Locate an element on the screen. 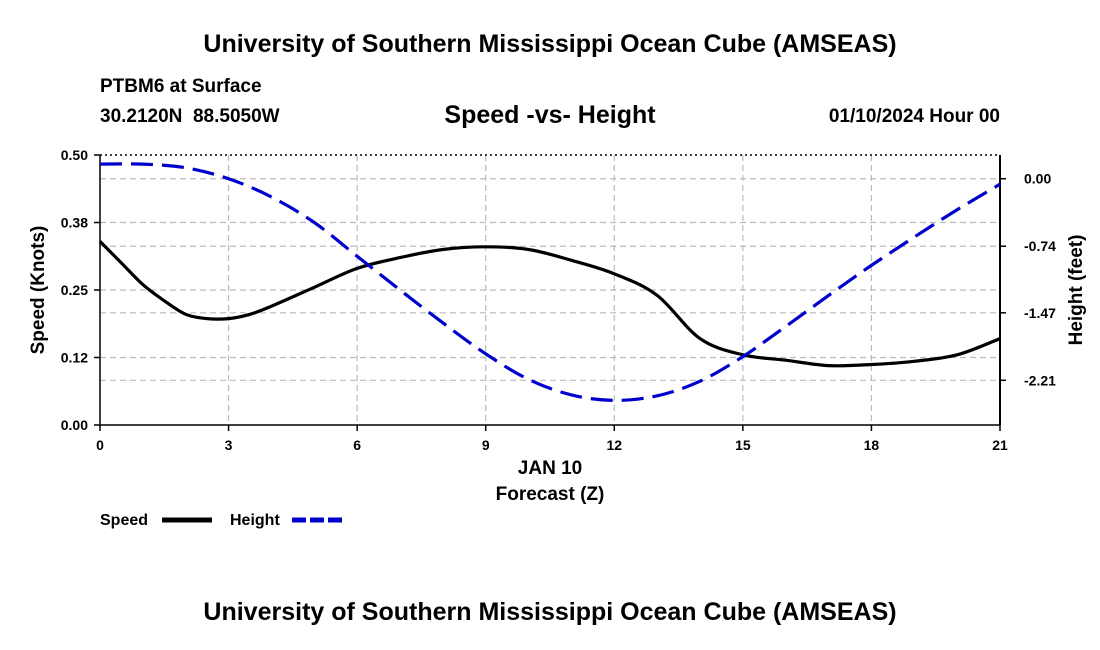 This screenshot has height=650, width=1100. right-tick-label: -1.47 is located at coordinates (1040, 313).